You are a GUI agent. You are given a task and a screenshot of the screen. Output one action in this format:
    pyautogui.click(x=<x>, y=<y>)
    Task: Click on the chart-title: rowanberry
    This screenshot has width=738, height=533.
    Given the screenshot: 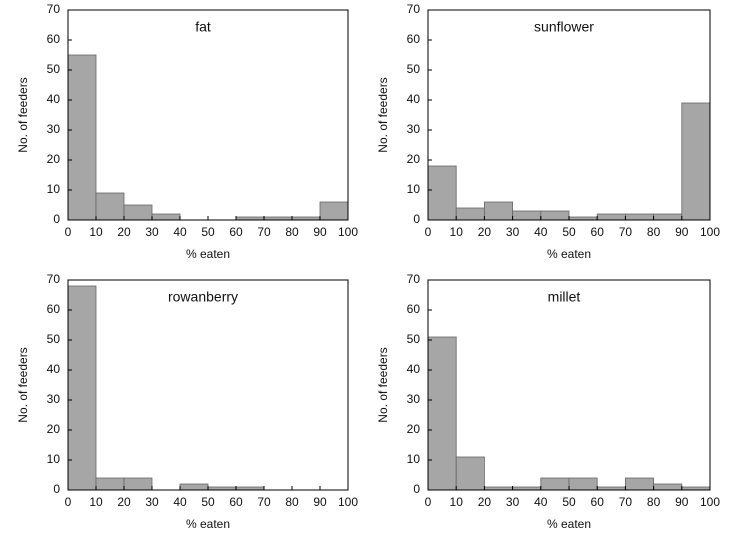 What is the action you would take?
    pyautogui.click(x=203, y=297)
    